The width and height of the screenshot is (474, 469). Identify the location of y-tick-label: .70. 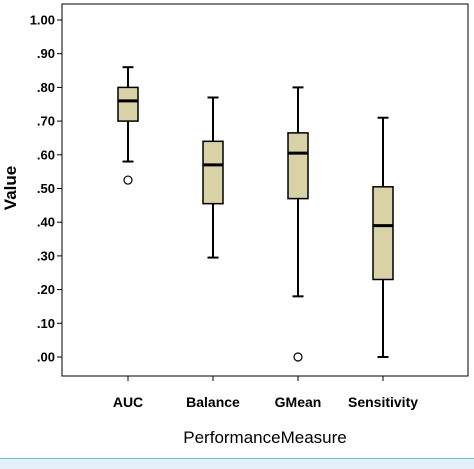
(46, 121).